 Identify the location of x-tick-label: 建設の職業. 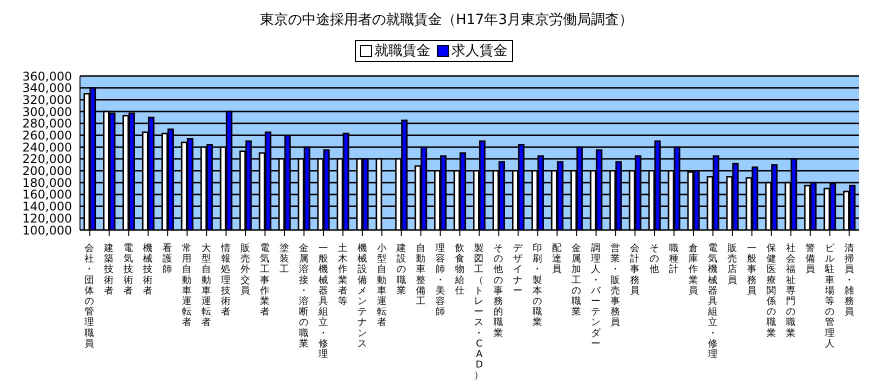
(400, 269).